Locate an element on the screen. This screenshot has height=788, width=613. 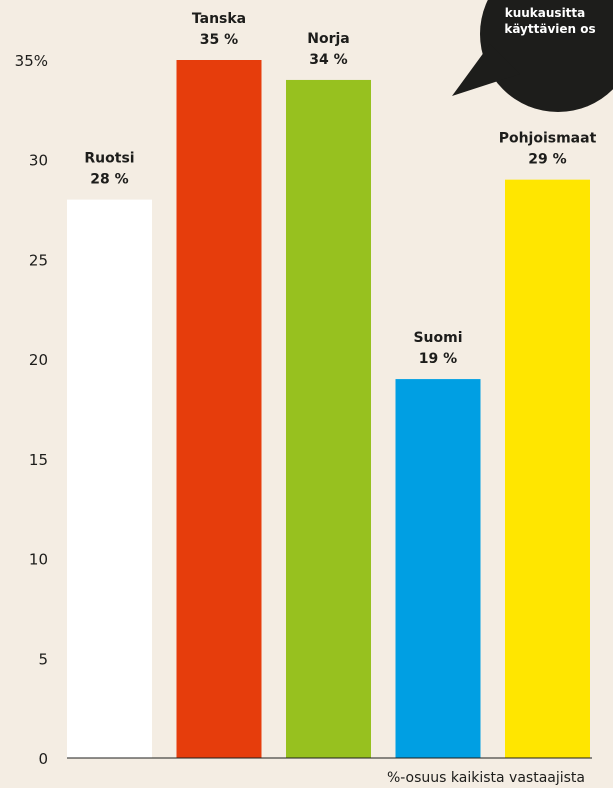
value-label: 29 % is located at coordinates (547, 160).